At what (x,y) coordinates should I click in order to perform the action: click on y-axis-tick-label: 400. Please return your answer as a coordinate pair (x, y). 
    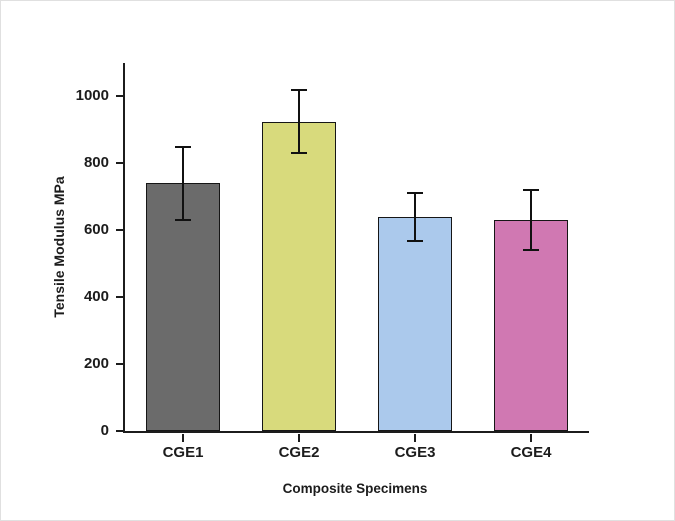
    Looking at the image, I should click on (96, 297).